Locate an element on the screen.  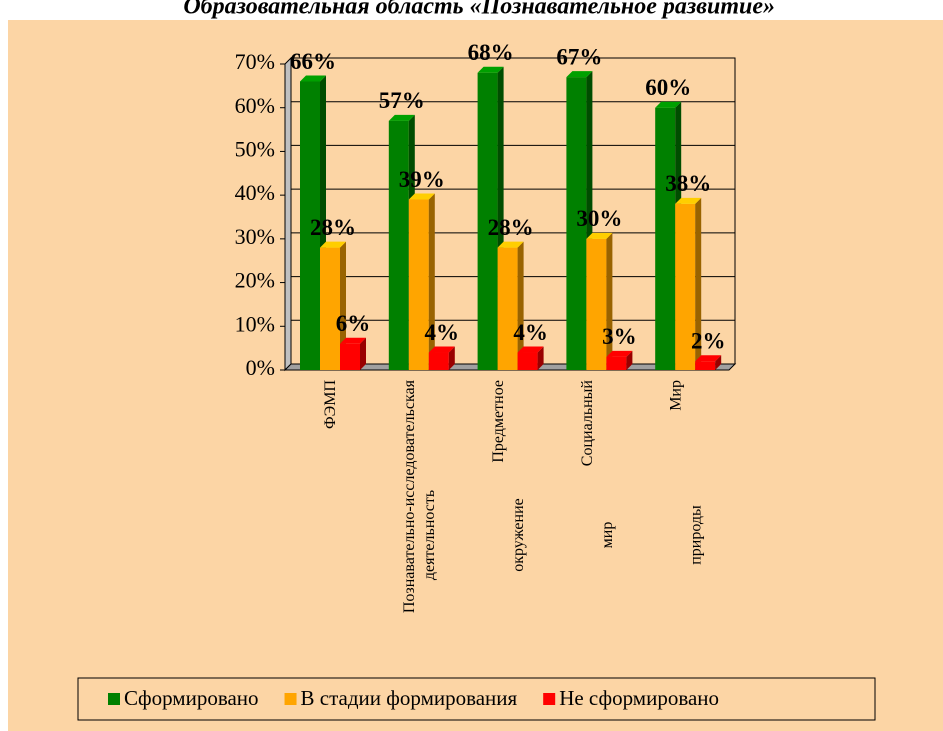
y-tick-label: 30% is located at coordinates (255, 236).